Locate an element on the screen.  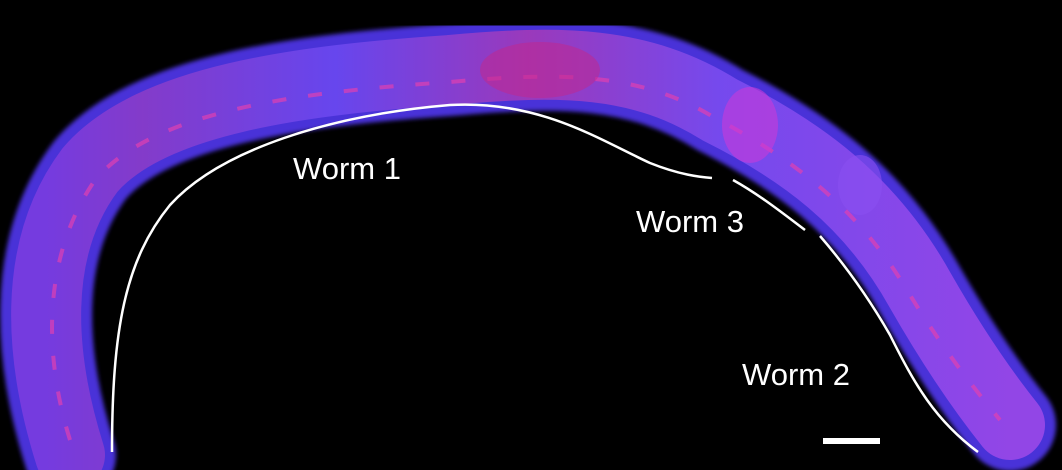
worm2-label: Worm 2 is located at coordinates (796, 374).